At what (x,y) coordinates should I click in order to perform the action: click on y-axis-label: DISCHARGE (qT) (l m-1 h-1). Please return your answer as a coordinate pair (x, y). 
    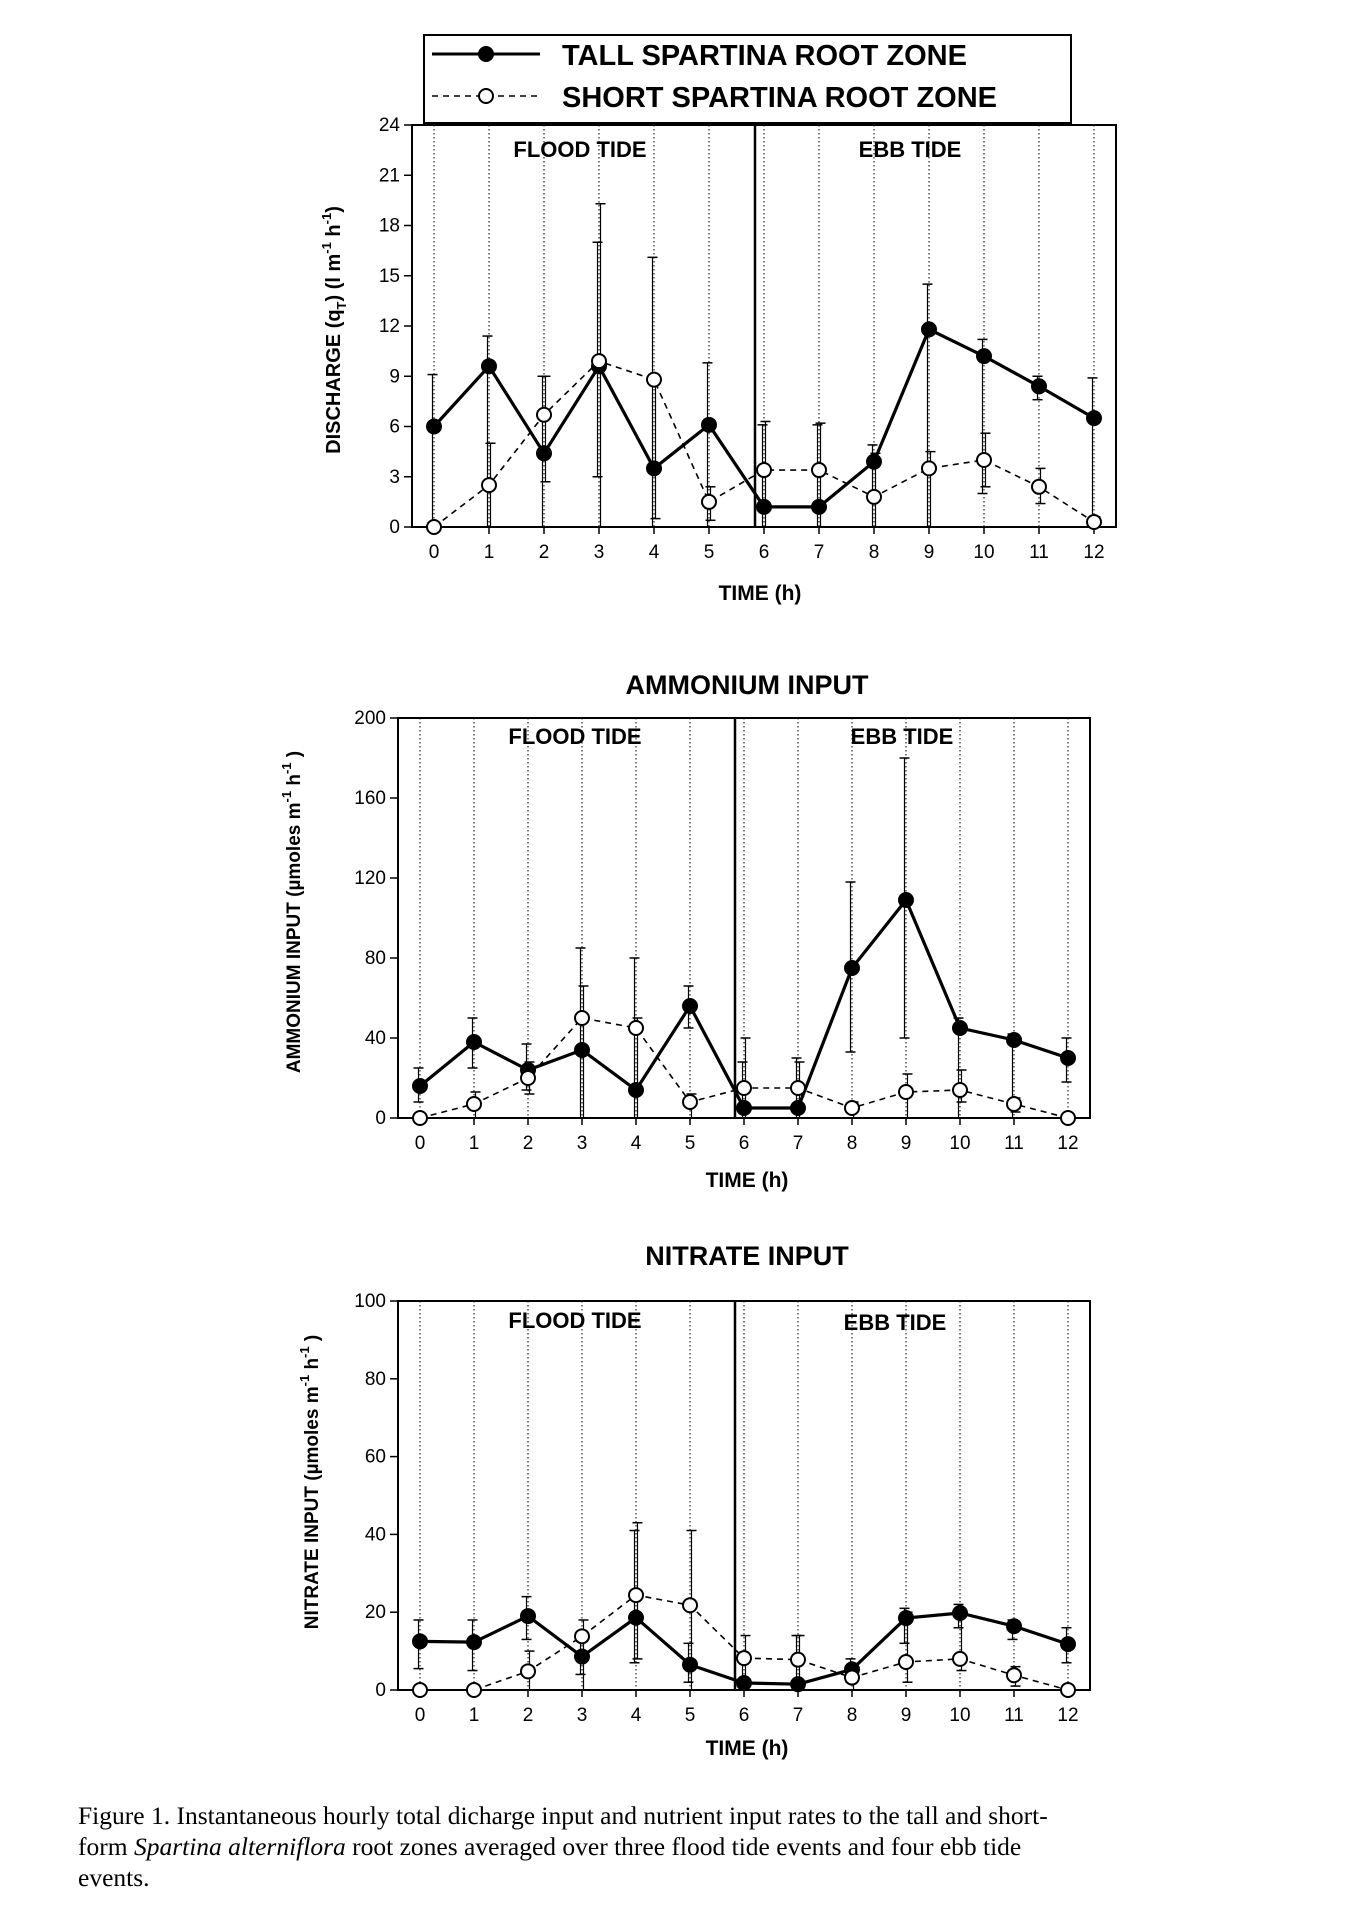
    Looking at the image, I should click on (334, 330).